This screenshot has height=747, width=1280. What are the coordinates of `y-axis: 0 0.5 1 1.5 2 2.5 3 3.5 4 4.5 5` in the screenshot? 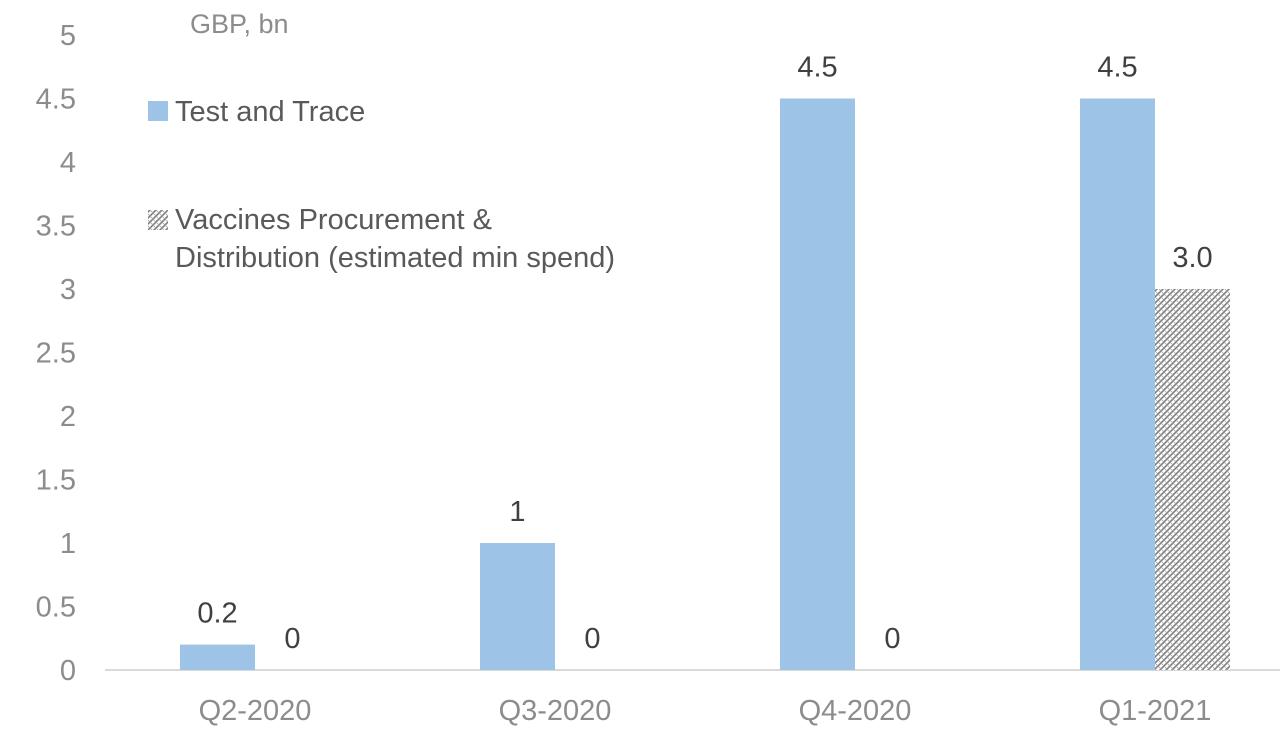 It's located at (56, 353).